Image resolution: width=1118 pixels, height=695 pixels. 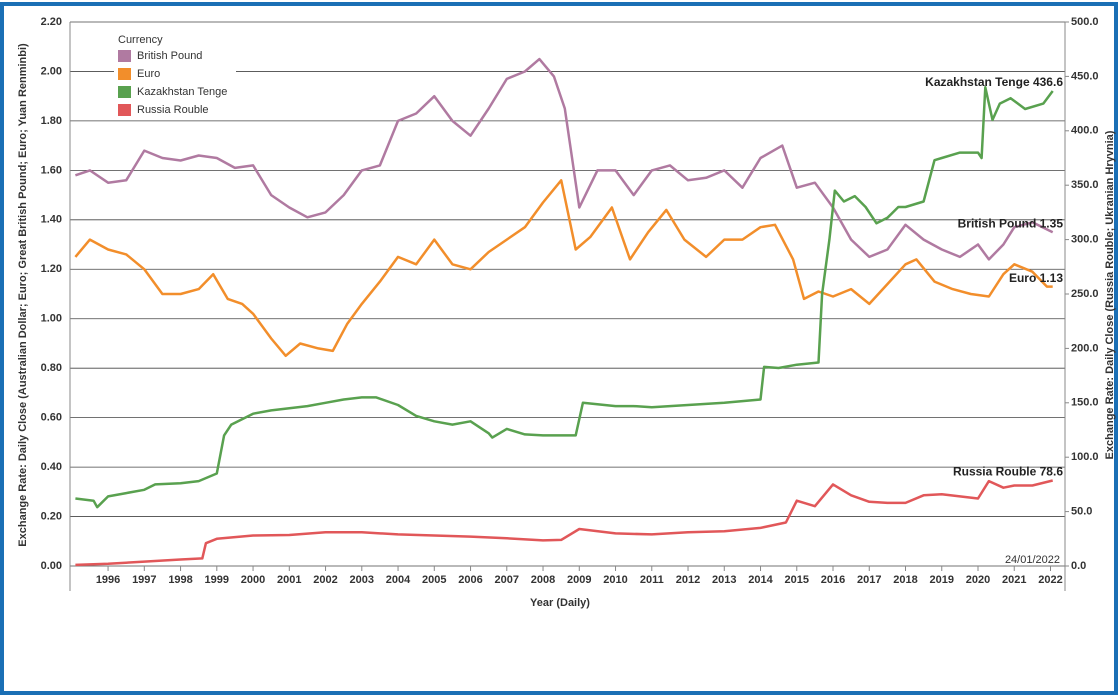 I want to click on y2-tick-label: 100.0, so click(x=1085, y=457).